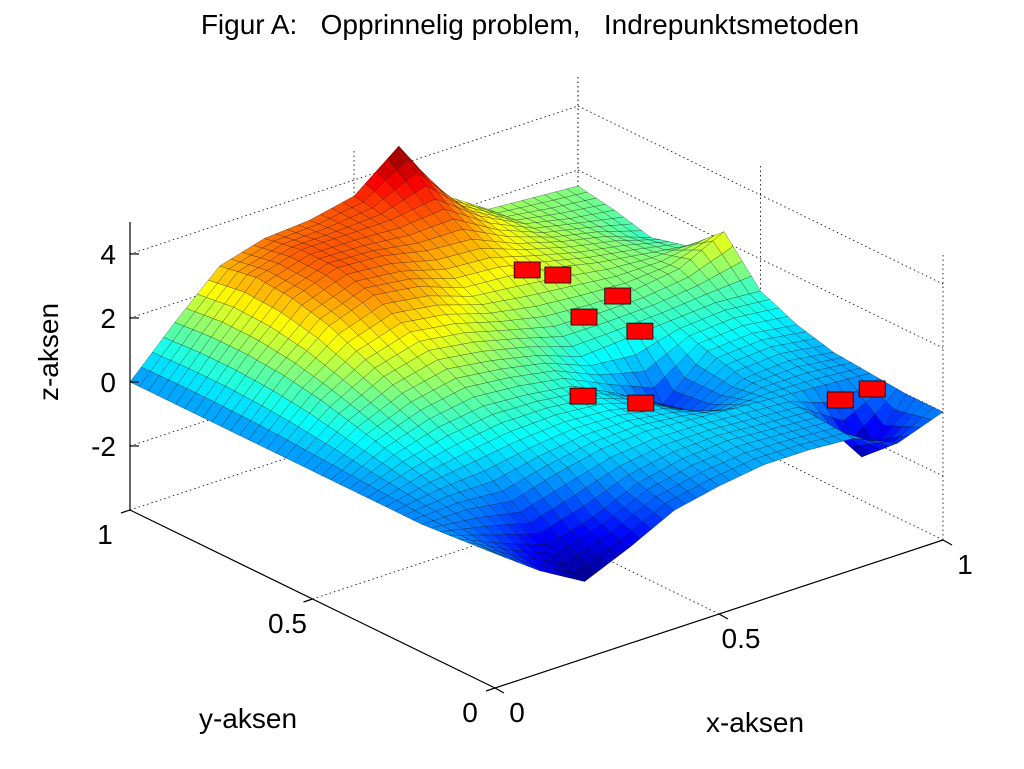 The image size is (1024, 769). What do you see at coordinates (470, 712) in the screenshot?
I see `y-tick-label: 0` at bounding box center [470, 712].